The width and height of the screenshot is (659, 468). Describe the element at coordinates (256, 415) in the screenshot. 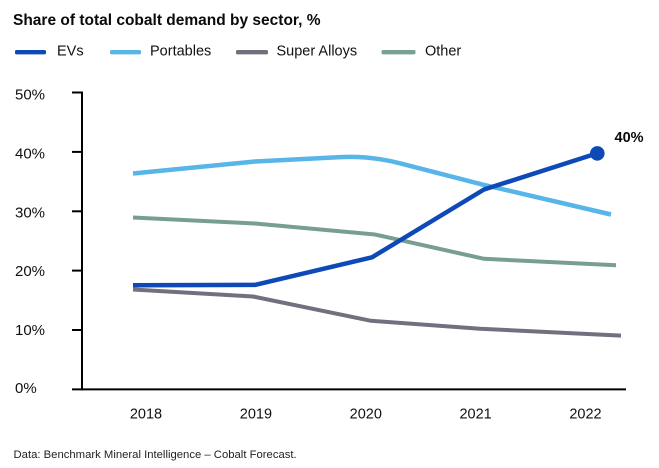

I see `svg-text: 2019` at that location.